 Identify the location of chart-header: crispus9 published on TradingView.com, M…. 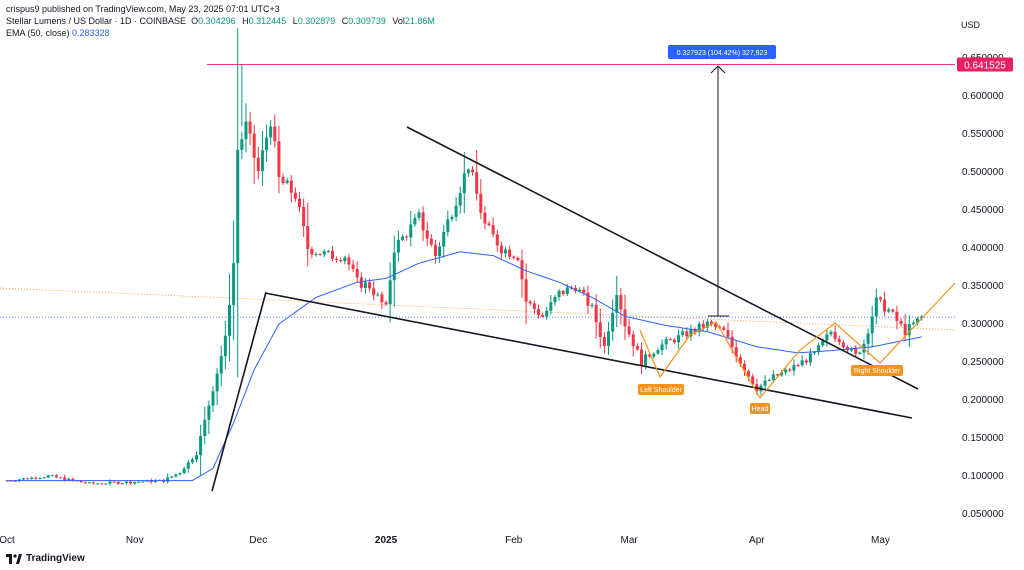
(222, 21).